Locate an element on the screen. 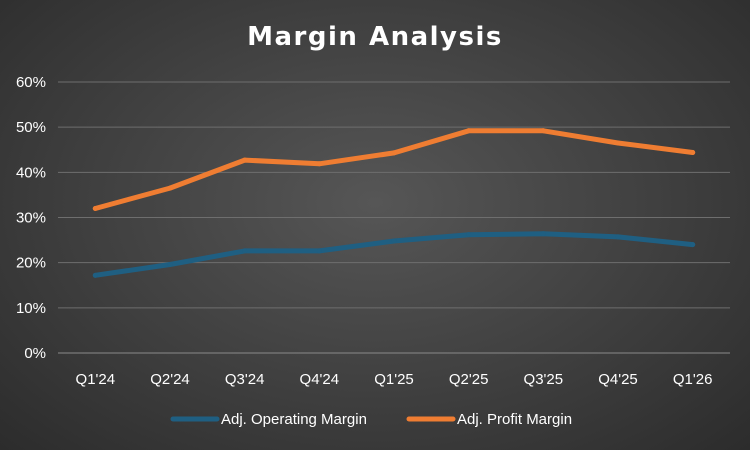  legend-label: Adj. Operating Margin is located at coordinates (294, 419).